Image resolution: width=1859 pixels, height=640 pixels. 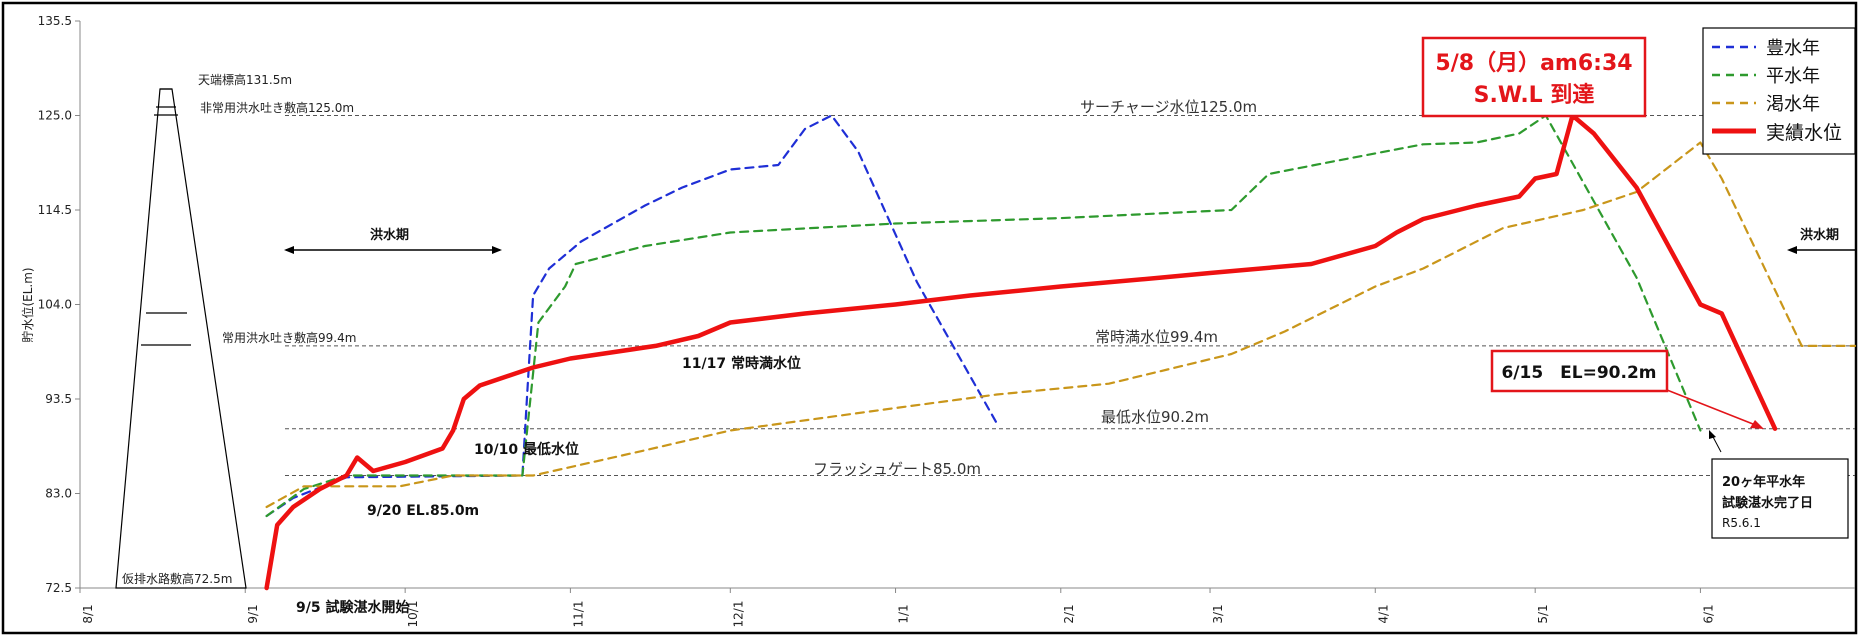 What do you see at coordinates (58, 494) in the screenshot?
I see `y-tick-label: 83.0` at bounding box center [58, 494].